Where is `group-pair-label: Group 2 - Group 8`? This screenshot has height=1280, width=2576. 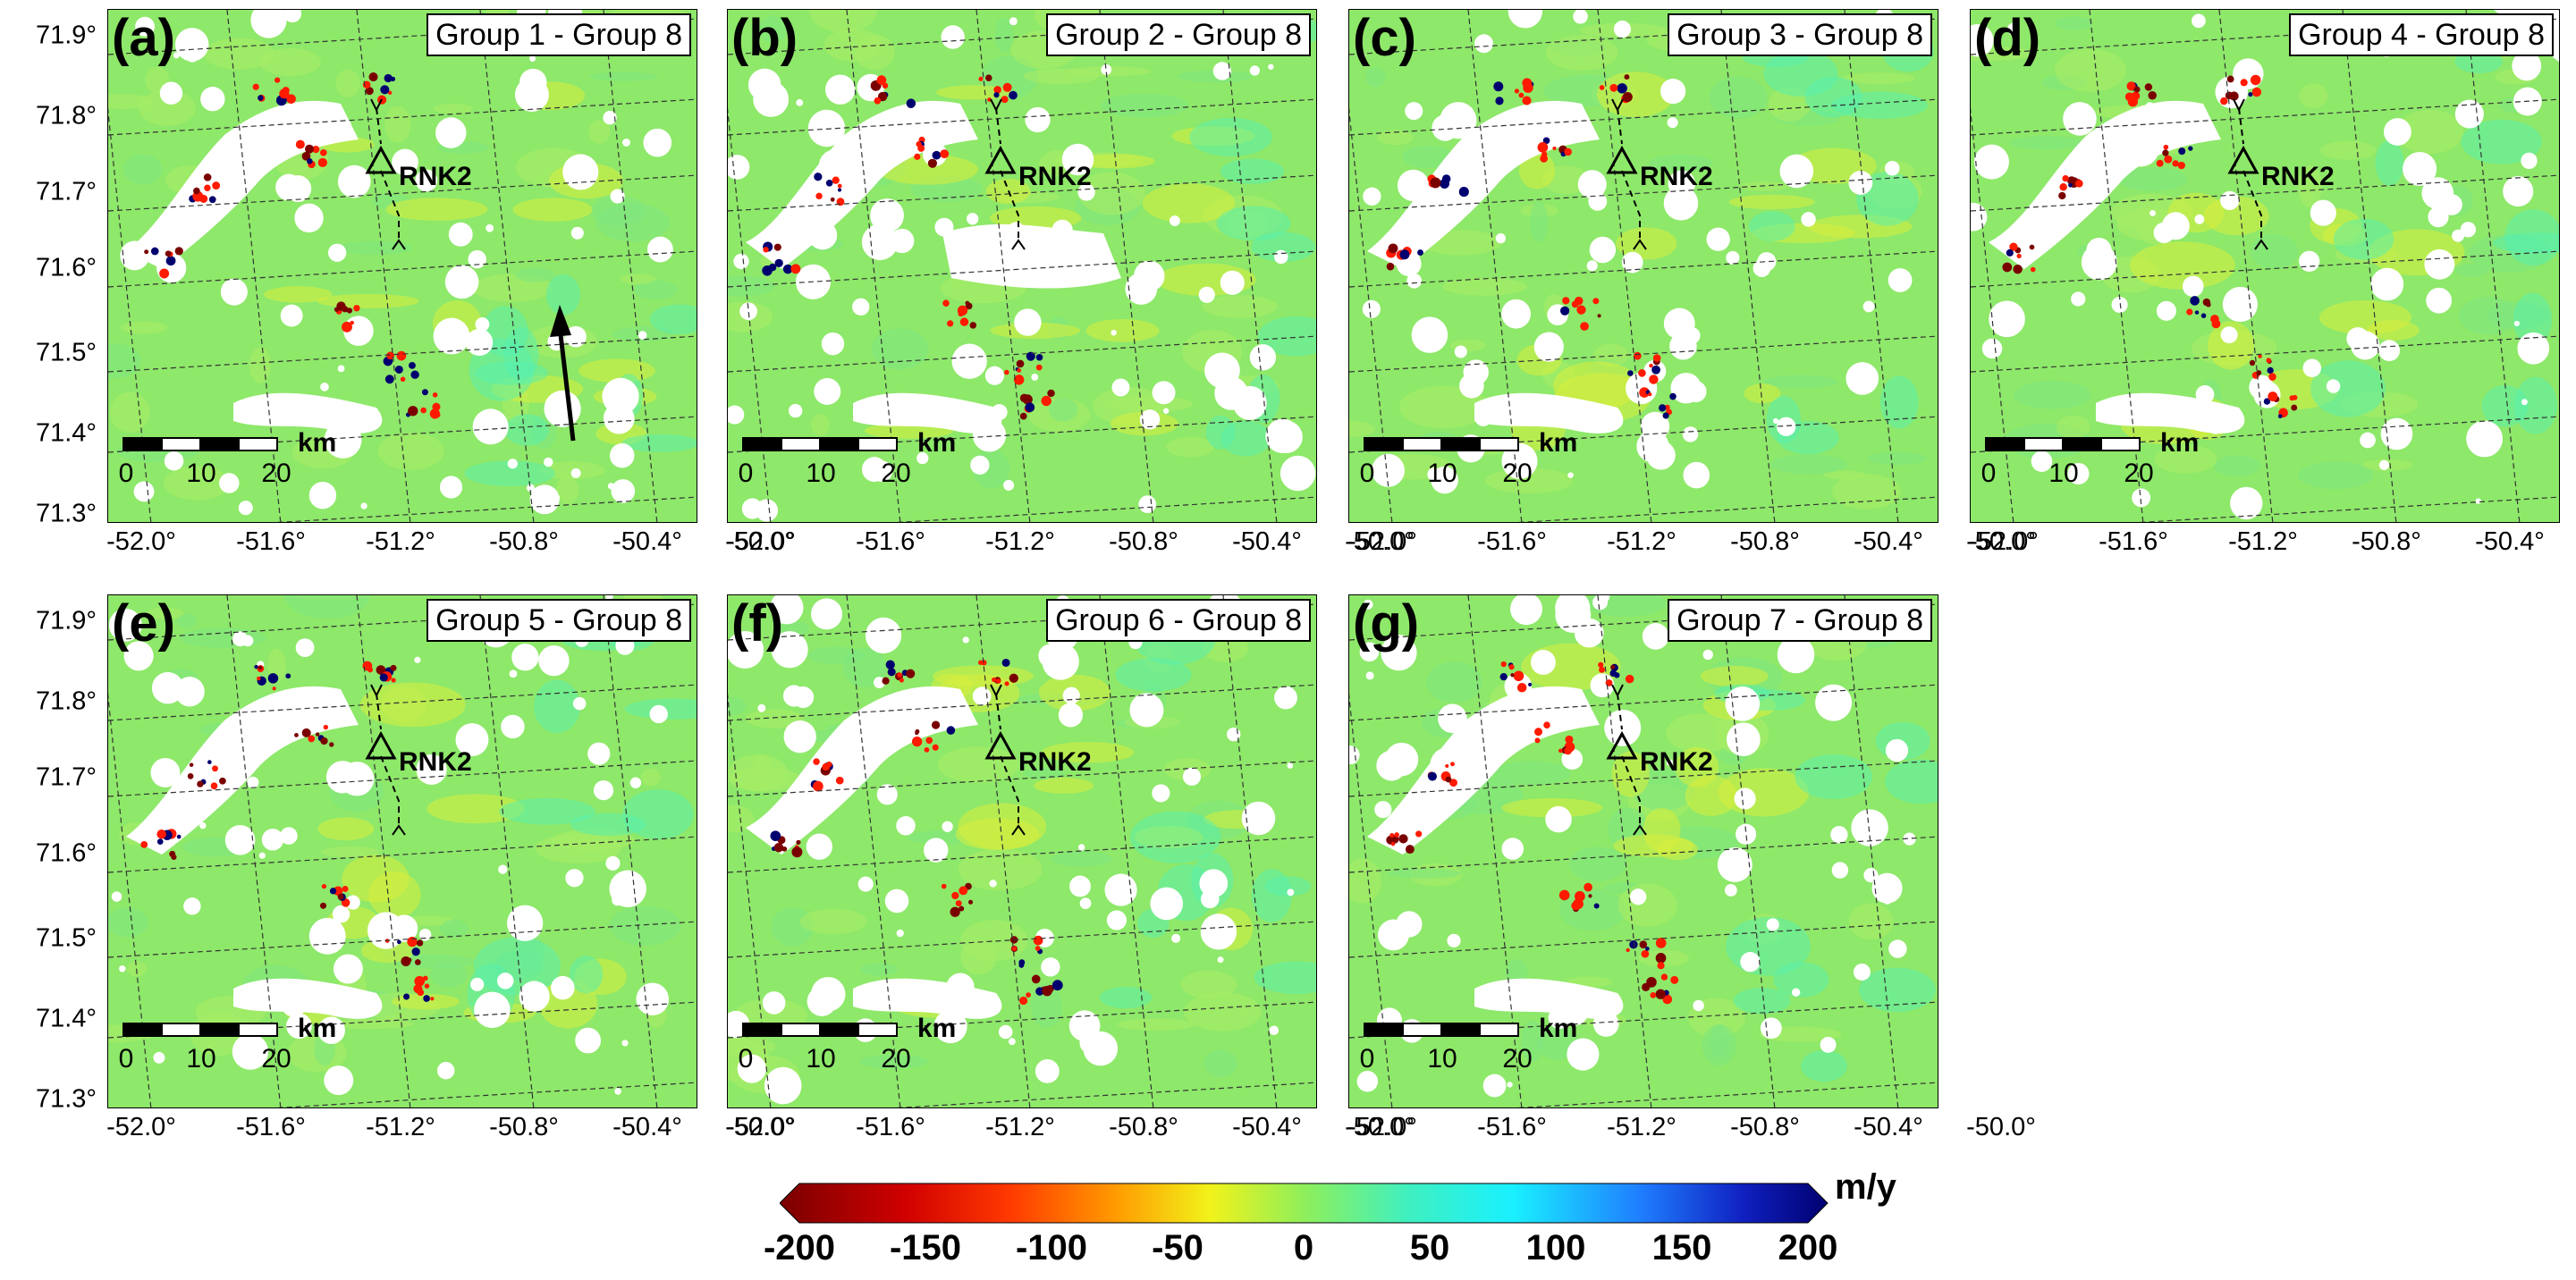 group-pair-label: Group 2 - Group 8 is located at coordinates (1178, 34).